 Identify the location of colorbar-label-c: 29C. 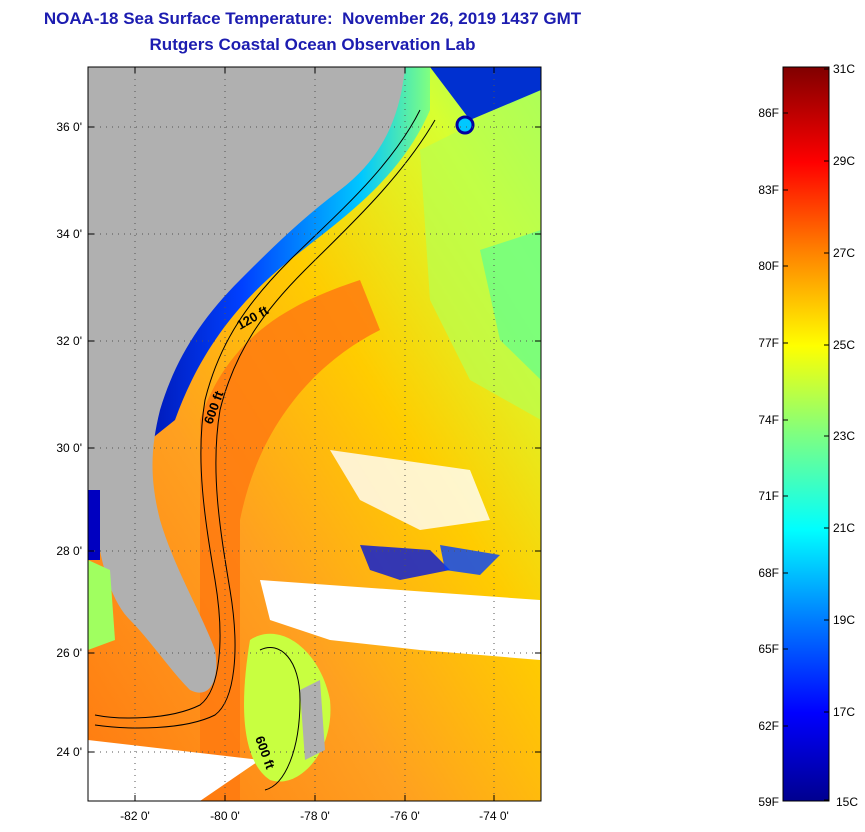
(844, 161).